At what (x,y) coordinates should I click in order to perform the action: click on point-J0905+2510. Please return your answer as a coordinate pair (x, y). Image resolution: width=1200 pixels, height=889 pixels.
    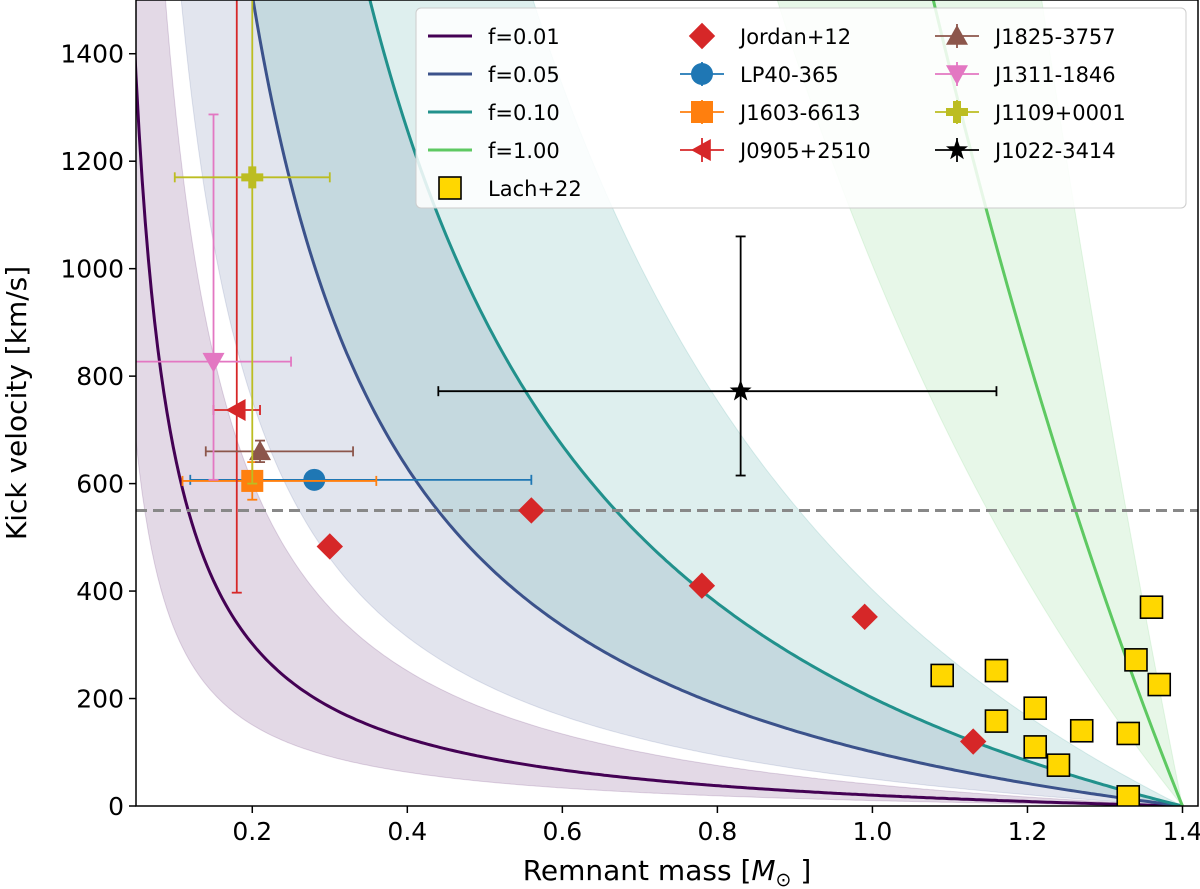
    Looking at the image, I should click on (235, 409).